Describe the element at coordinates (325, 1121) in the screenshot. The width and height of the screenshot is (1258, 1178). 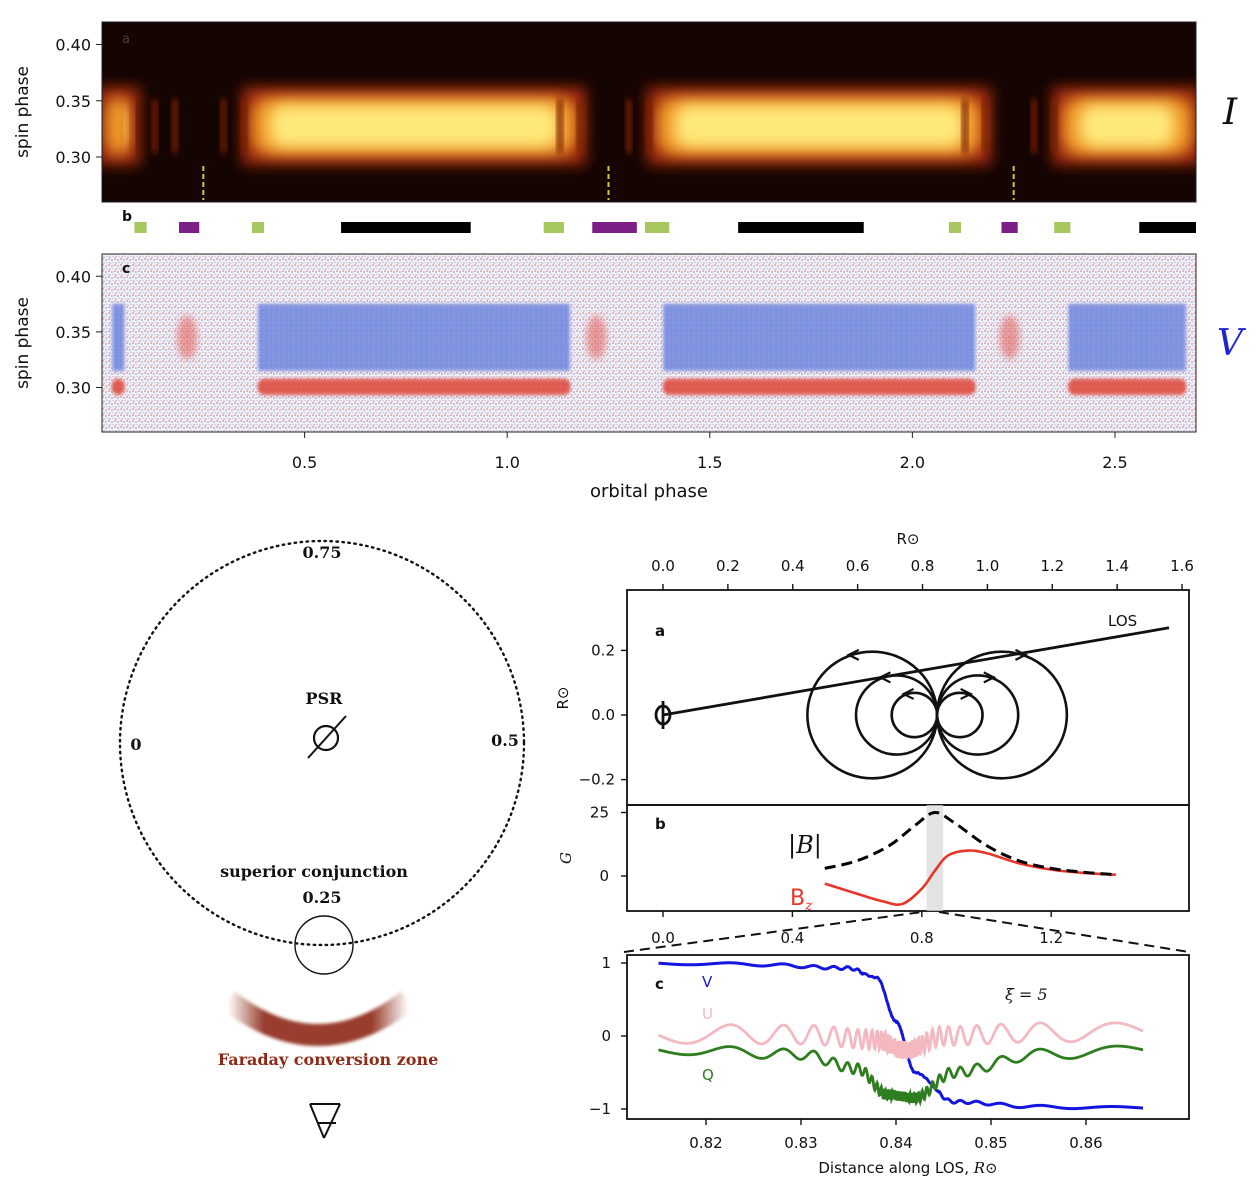
I see `observer-symbol` at that location.